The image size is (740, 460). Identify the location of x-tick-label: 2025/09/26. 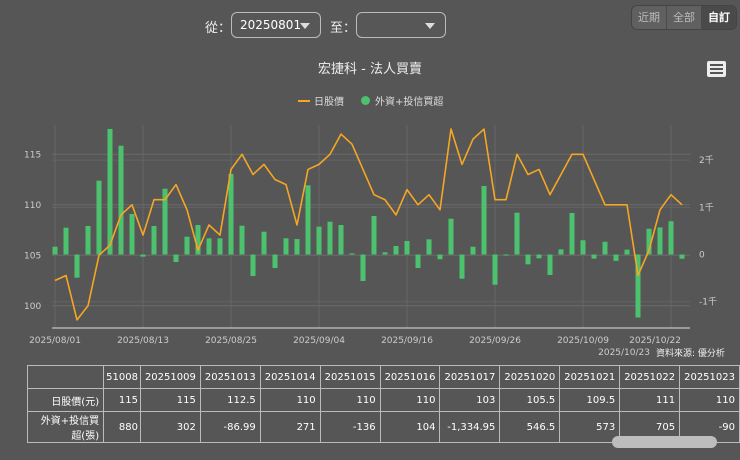
(495, 341).